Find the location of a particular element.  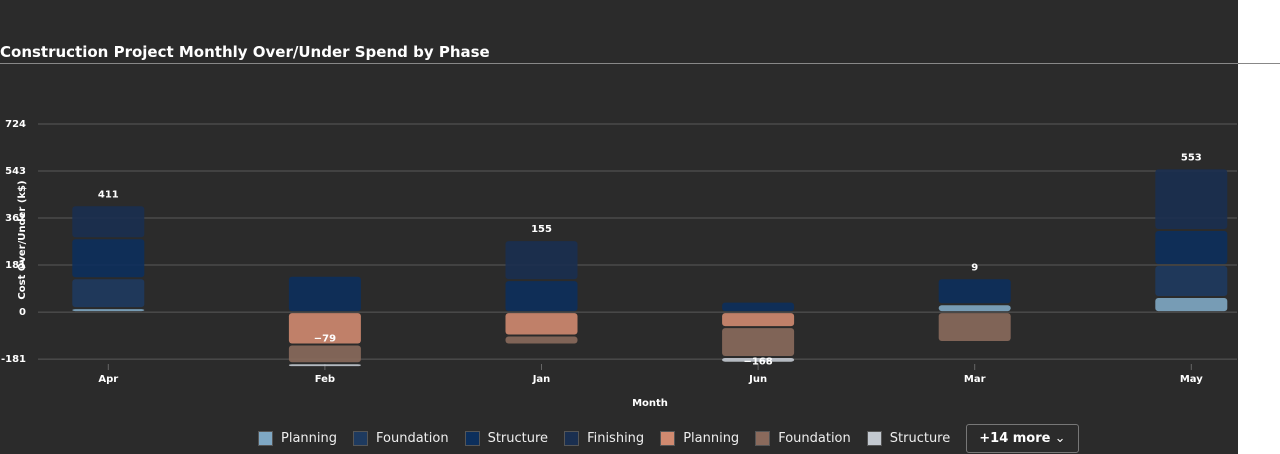

chevron-icon: ⌄ is located at coordinates (1058, 438).